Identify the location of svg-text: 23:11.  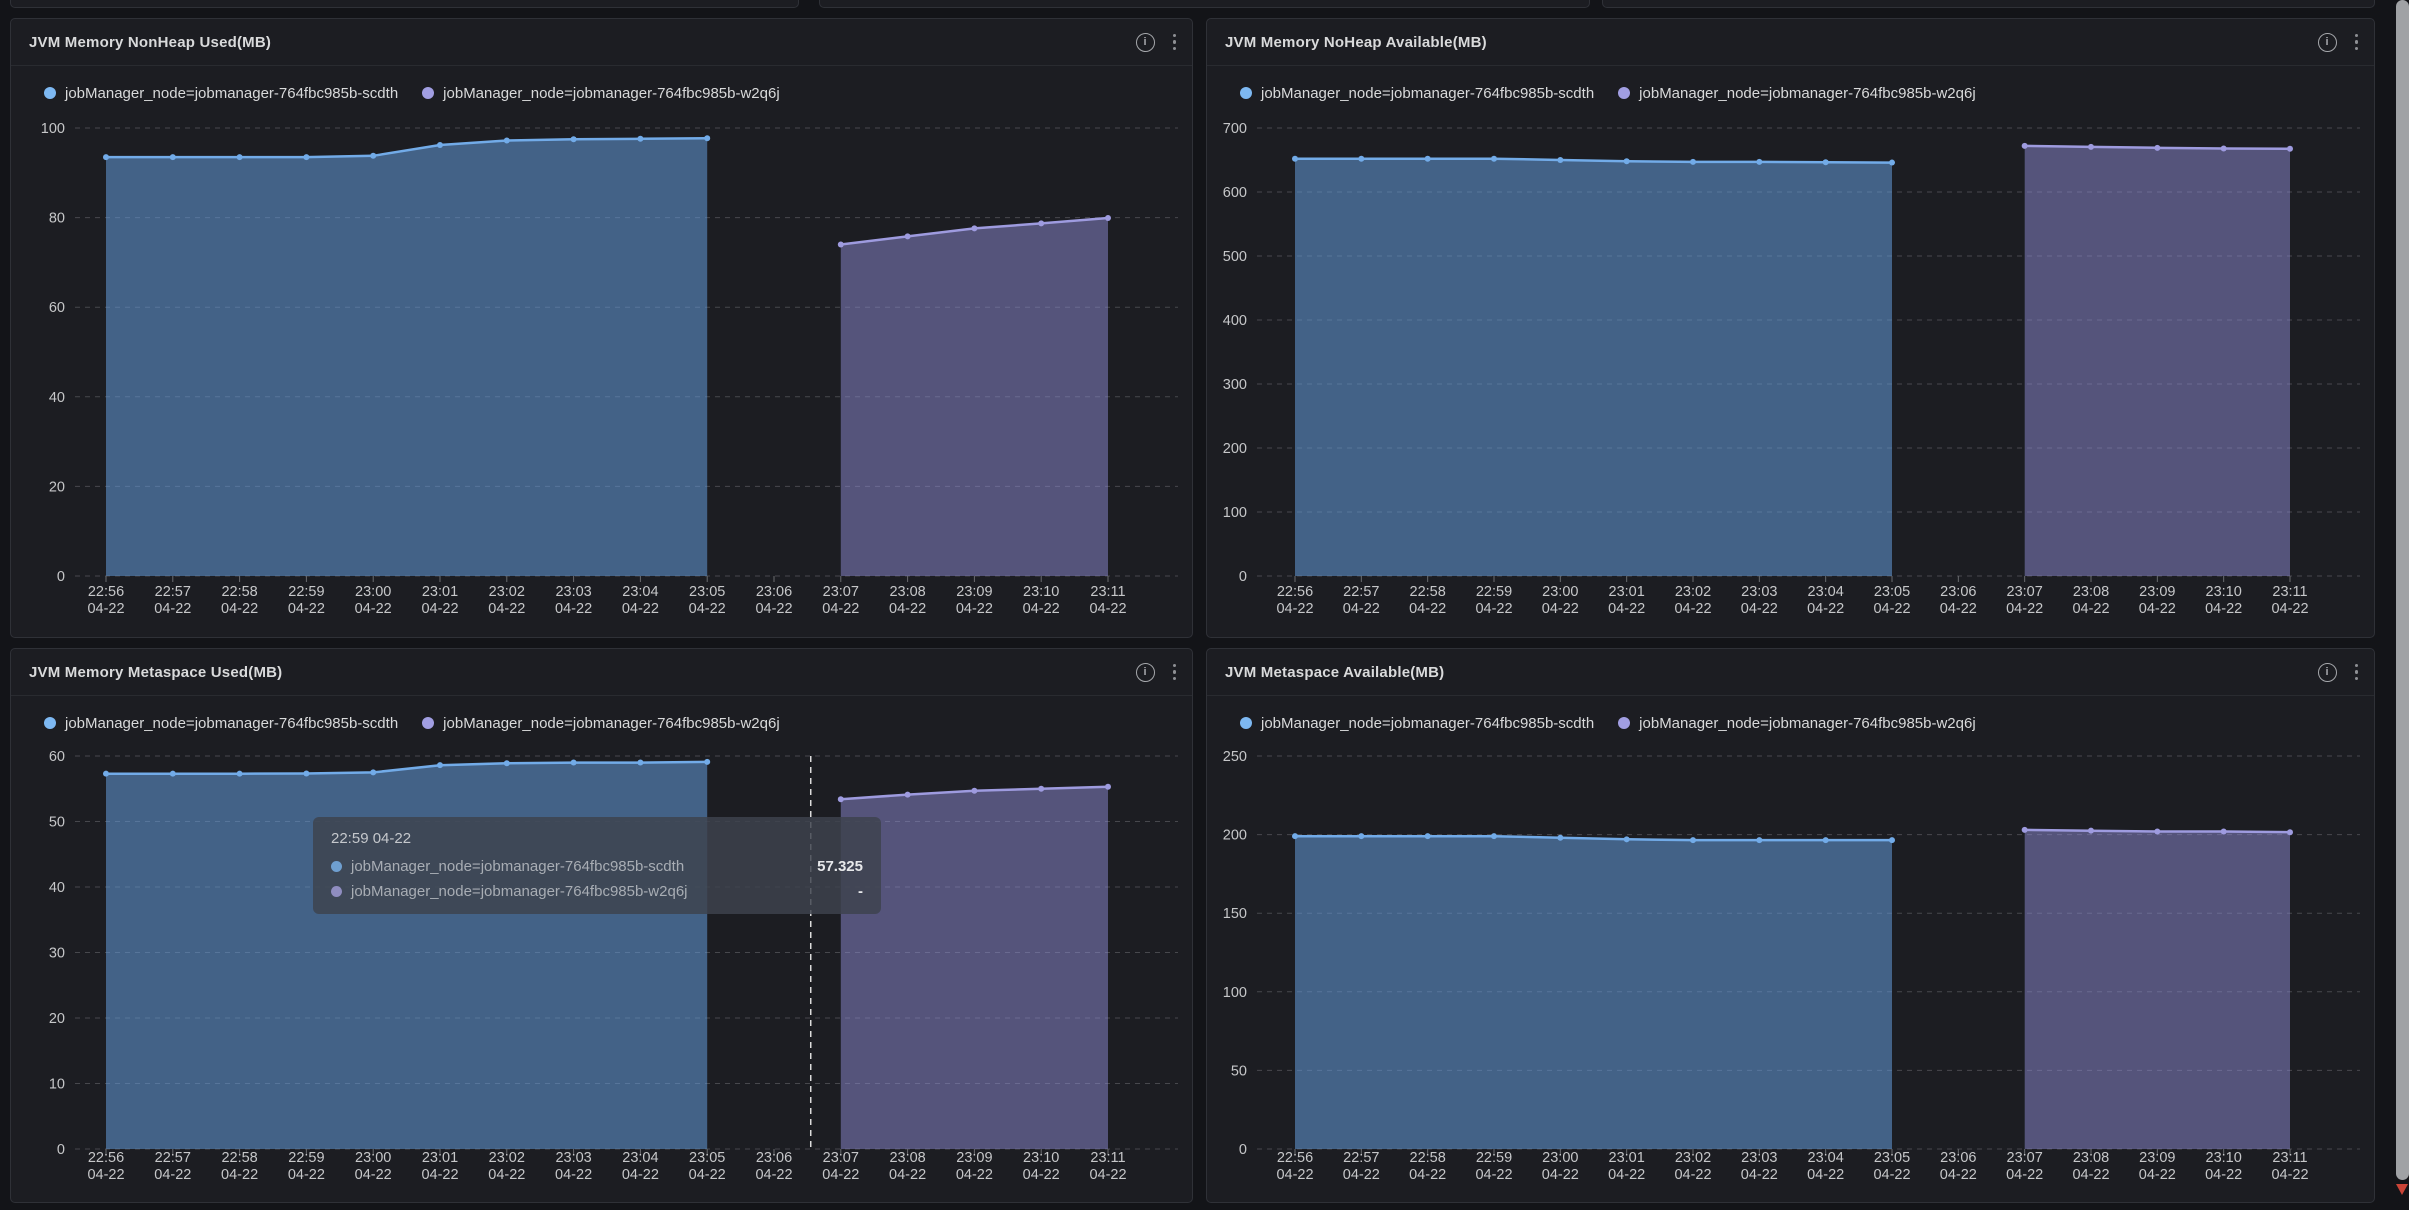
(1107, 1158).